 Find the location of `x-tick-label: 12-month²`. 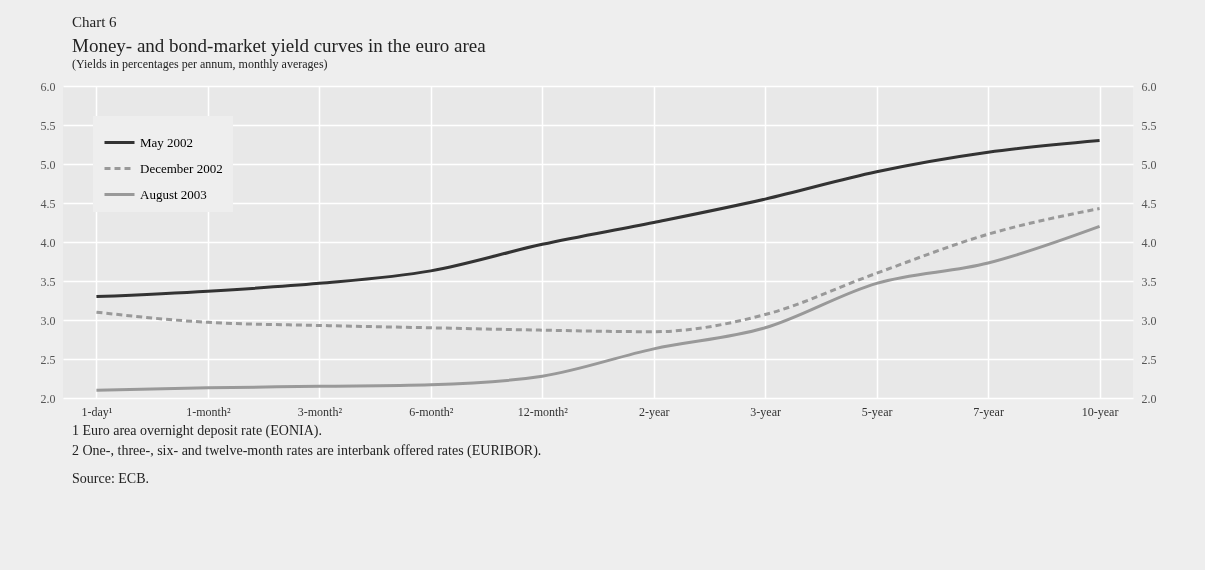

x-tick-label: 12-month² is located at coordinates (543, 411).